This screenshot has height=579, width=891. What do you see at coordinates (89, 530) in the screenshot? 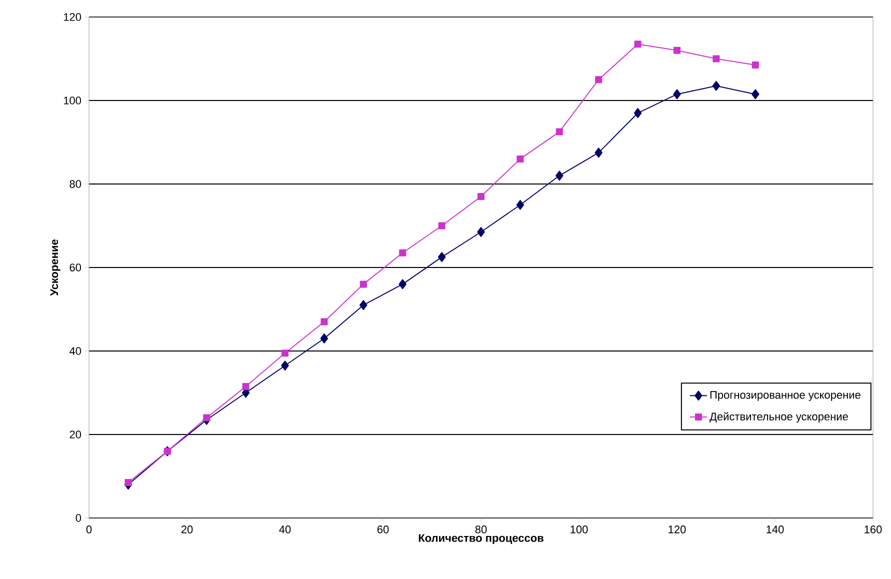
I see `x-tick-label: 0` at bounding box center [89, 530].